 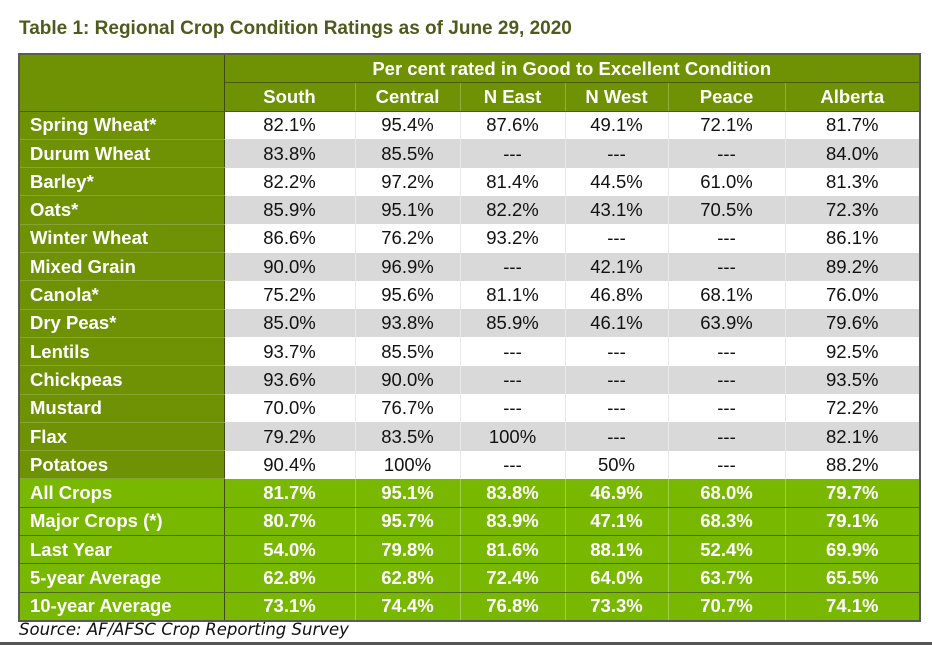 I want to click on crop-row: Potatoes 90.4% 100% --- 50% --- 88.2%, so click(x=470, y=465).